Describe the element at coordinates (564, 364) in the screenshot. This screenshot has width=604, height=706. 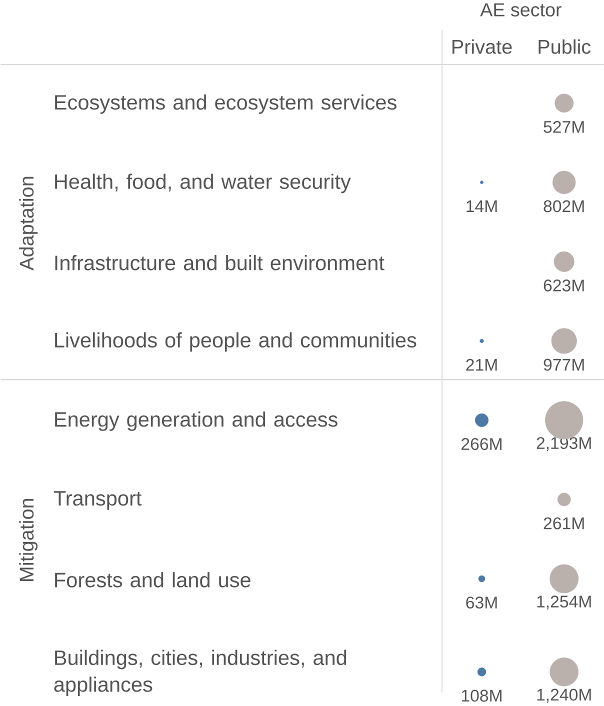
I see `data-label: 977M` at that location.